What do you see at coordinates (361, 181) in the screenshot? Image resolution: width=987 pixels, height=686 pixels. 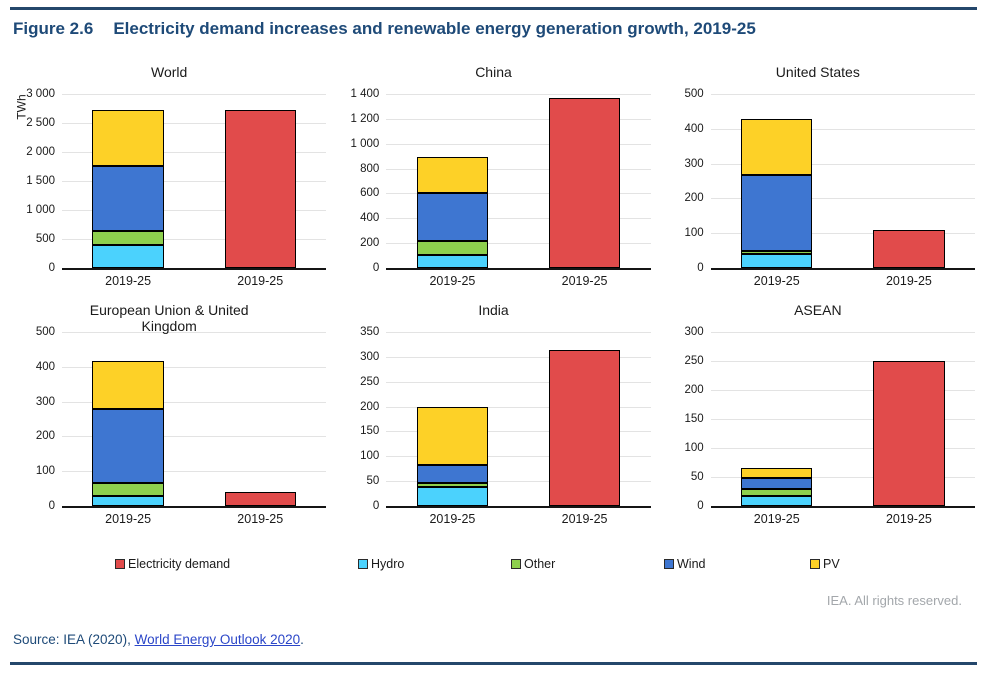 I see `y-axis-labels: 0 200 400 600 800 1 000 1 200 1 400` at bounding box center [361, 181].